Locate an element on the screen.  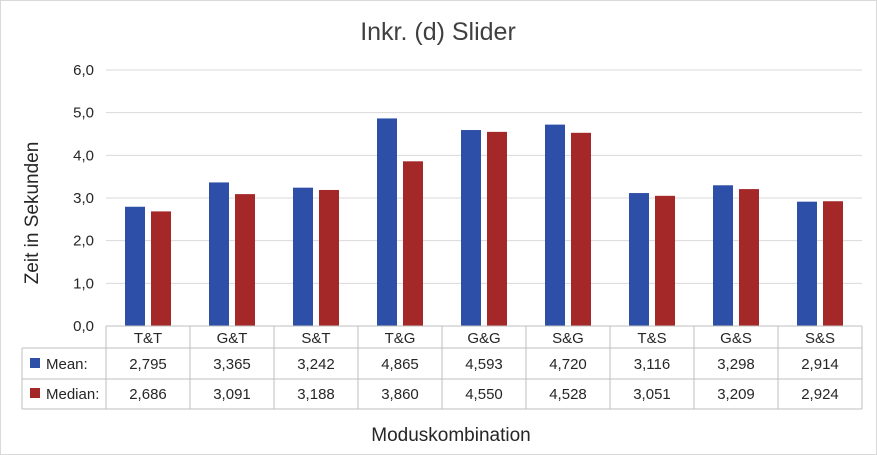
y-tick-label: 4,0 is located at coordinates (83, 155).